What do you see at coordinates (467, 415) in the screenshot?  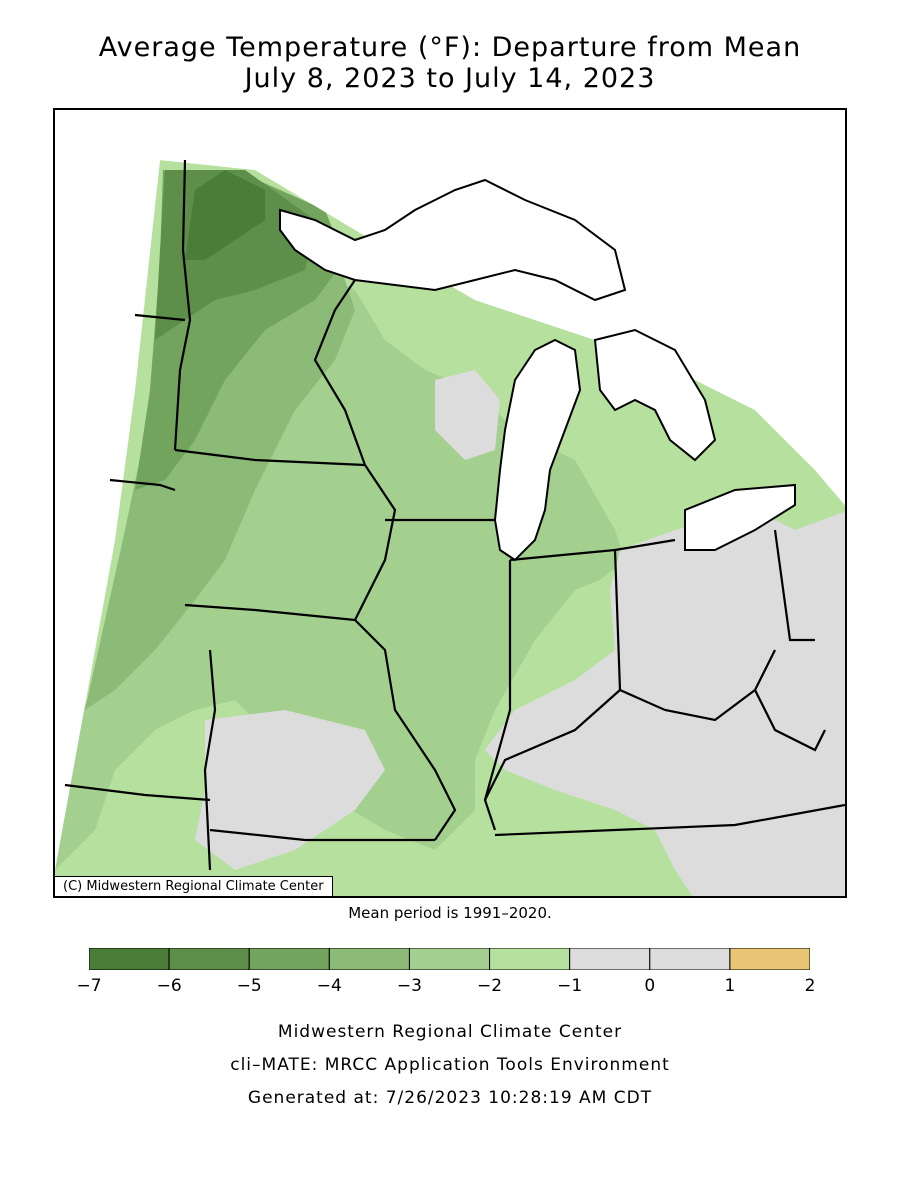 I see `region-near-normal-wisconsin` at bounding box center [467, 415].